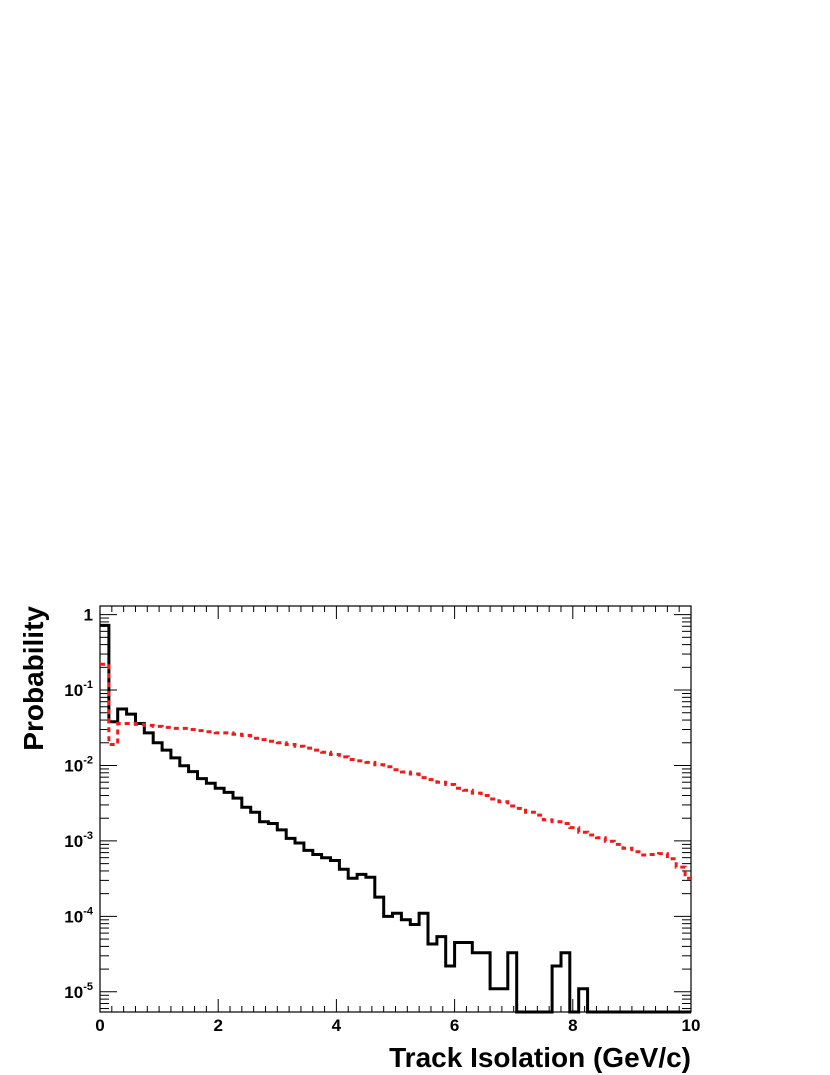 This screenshot has width=830, height=1075. Describe the element at coordinates (572, 1025) in the screenshot. I see `x-tick-label: 8` at that location.